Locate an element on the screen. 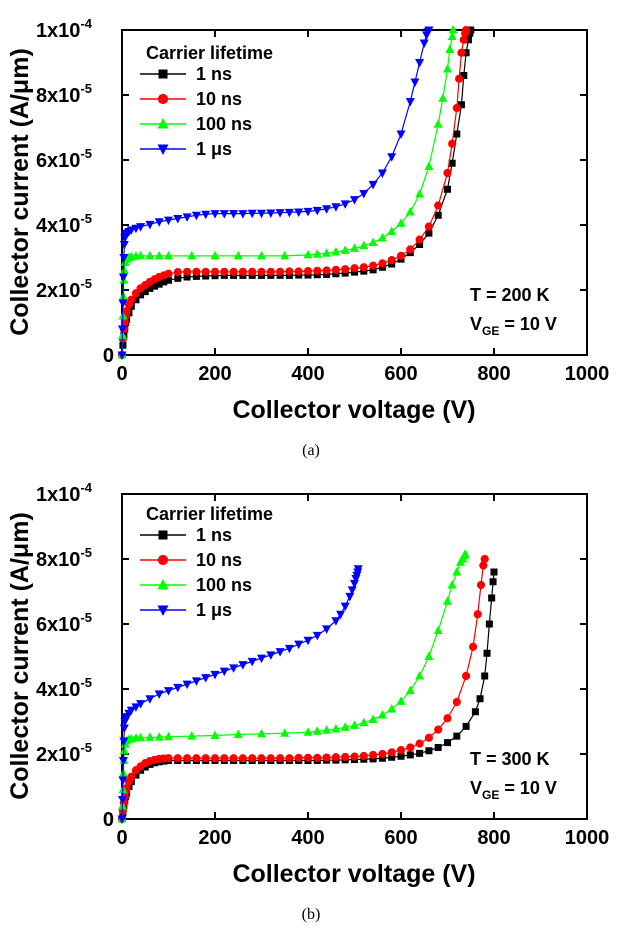  y-tick-label: 6x10⁻⁵ is located at coordinates (64, 159).